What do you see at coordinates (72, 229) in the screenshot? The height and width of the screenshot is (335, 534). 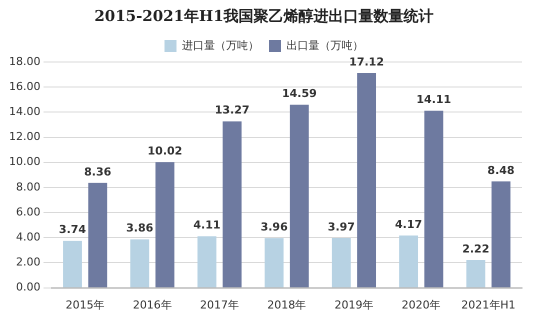 I see `data-label: 3.74` at bounding box center [72, 229].